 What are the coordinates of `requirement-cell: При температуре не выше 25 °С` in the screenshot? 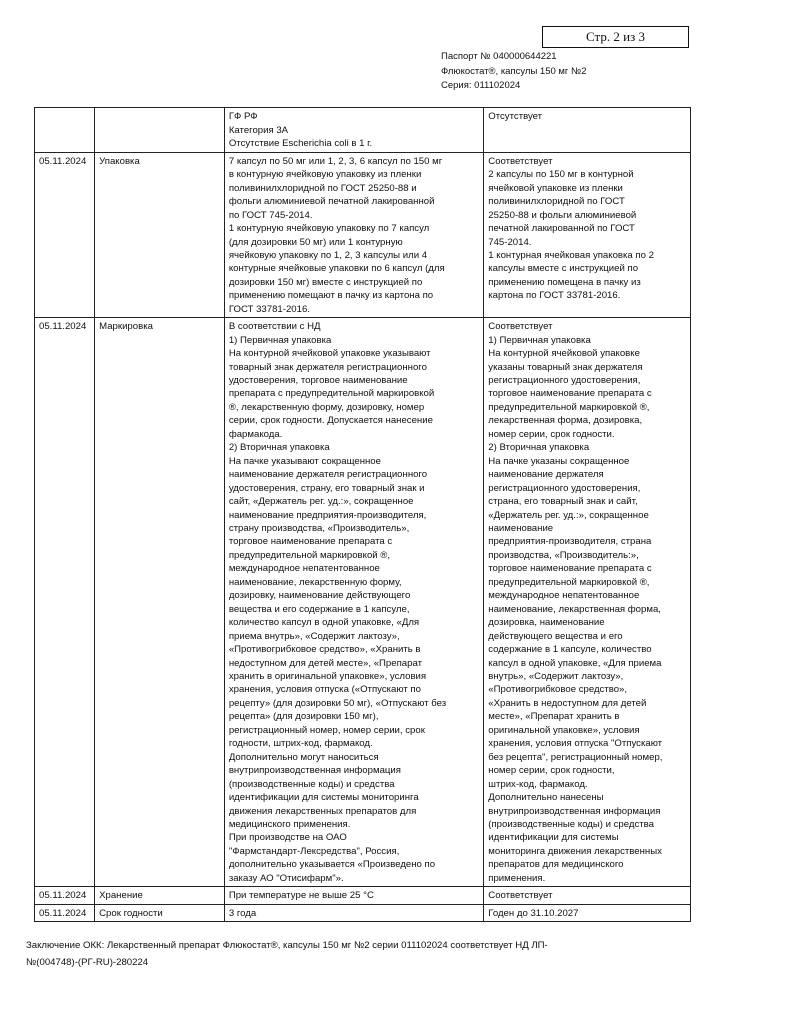 It's located at (354, 895).